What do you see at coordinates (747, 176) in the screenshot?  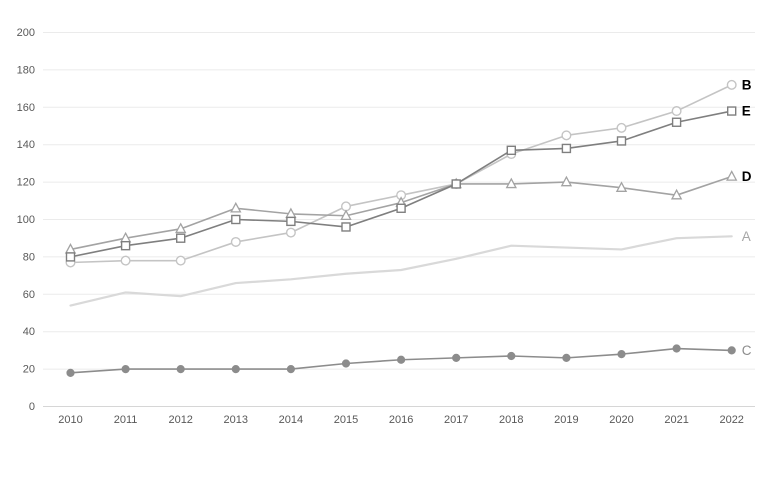 I see `series-label-D: D` at bounding box center [747, 176].